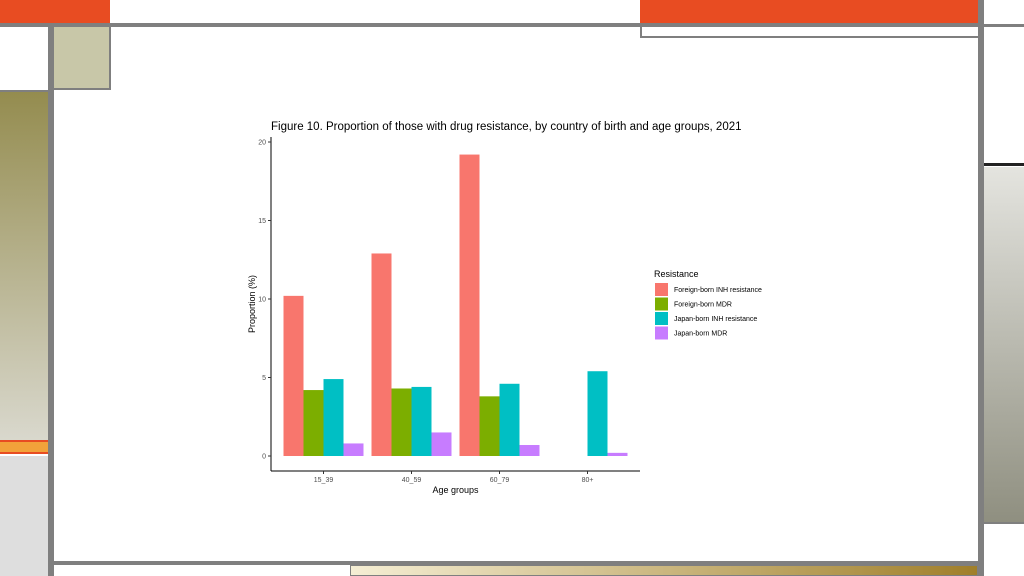 This screenshot has height=576, width=1024. I want to click on decorative-line-right-mid, so click(1004, 164).